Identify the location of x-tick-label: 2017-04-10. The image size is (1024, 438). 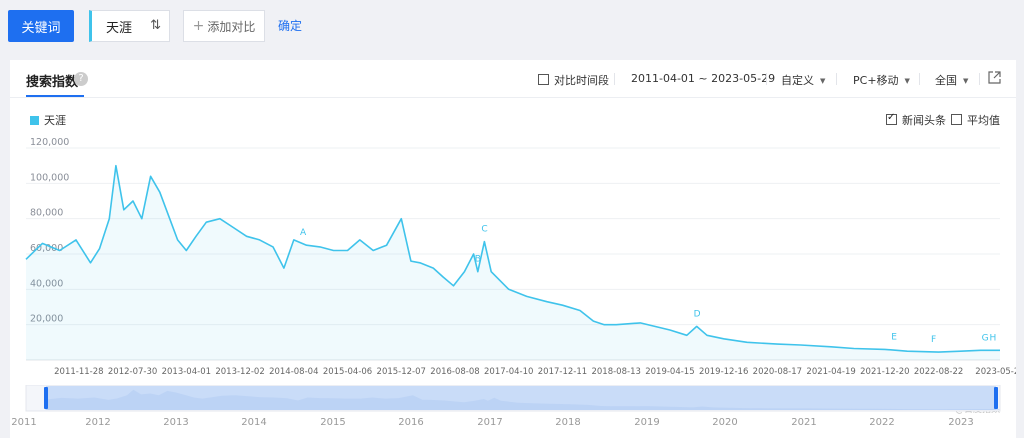
(508, 372).